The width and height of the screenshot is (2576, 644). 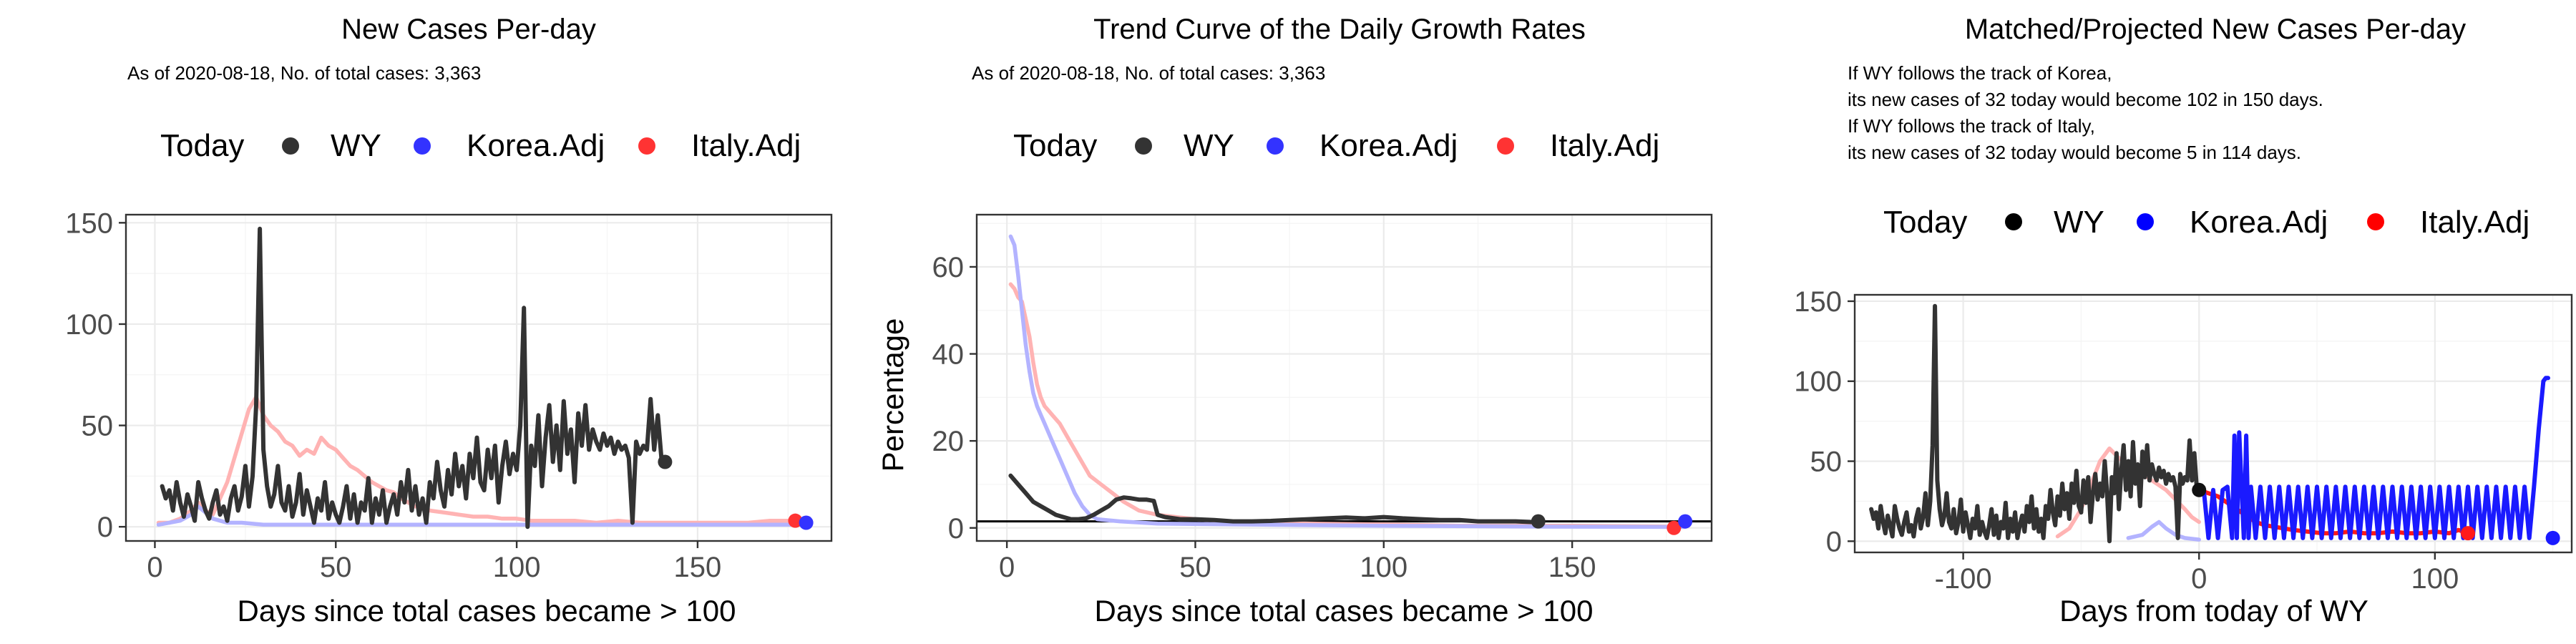 I want to click on x-tick-label: -100, so click(x=1963, y=579).